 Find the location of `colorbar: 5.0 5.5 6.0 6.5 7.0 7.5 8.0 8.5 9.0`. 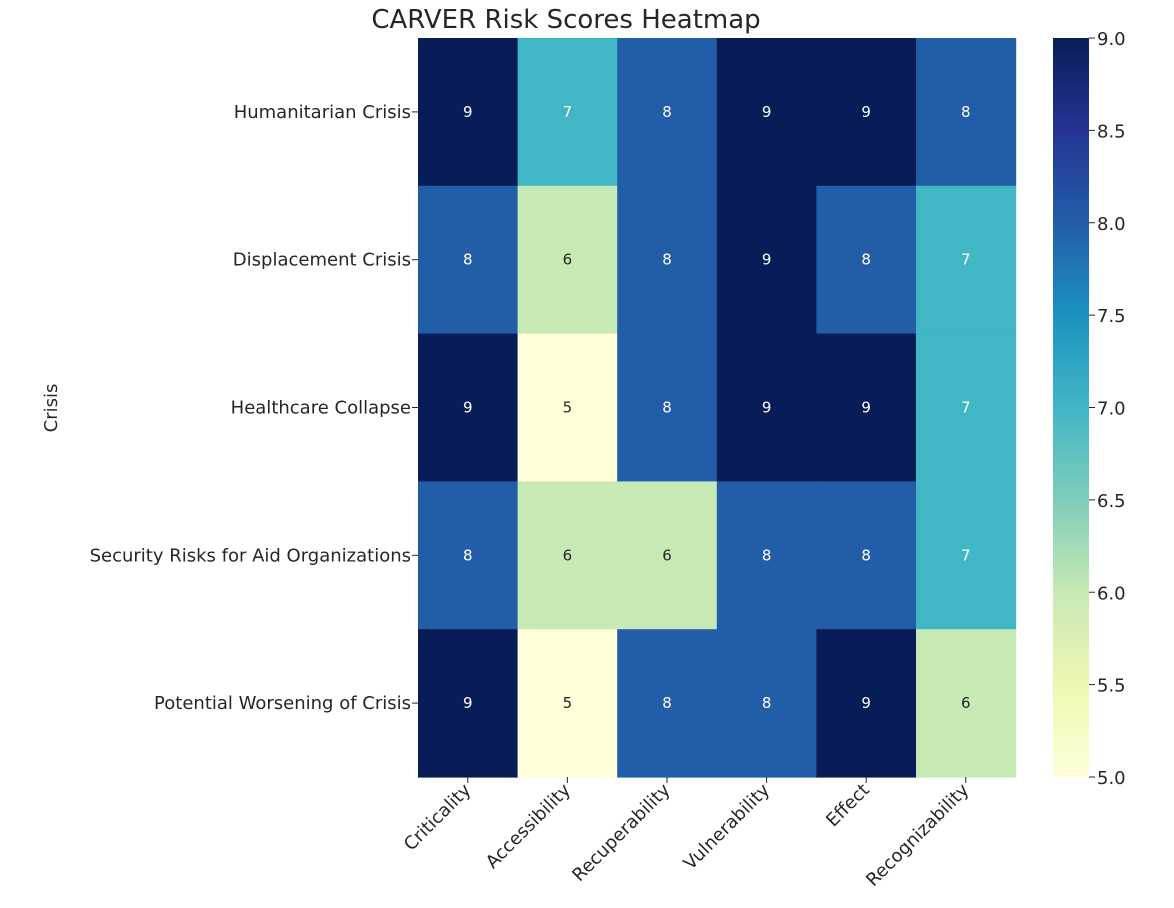

colorbar: 5.0 5.5 6.0 6.5 7.0 7.5 8.0 8.5 9.0 is located at coordinates (1089, 409).